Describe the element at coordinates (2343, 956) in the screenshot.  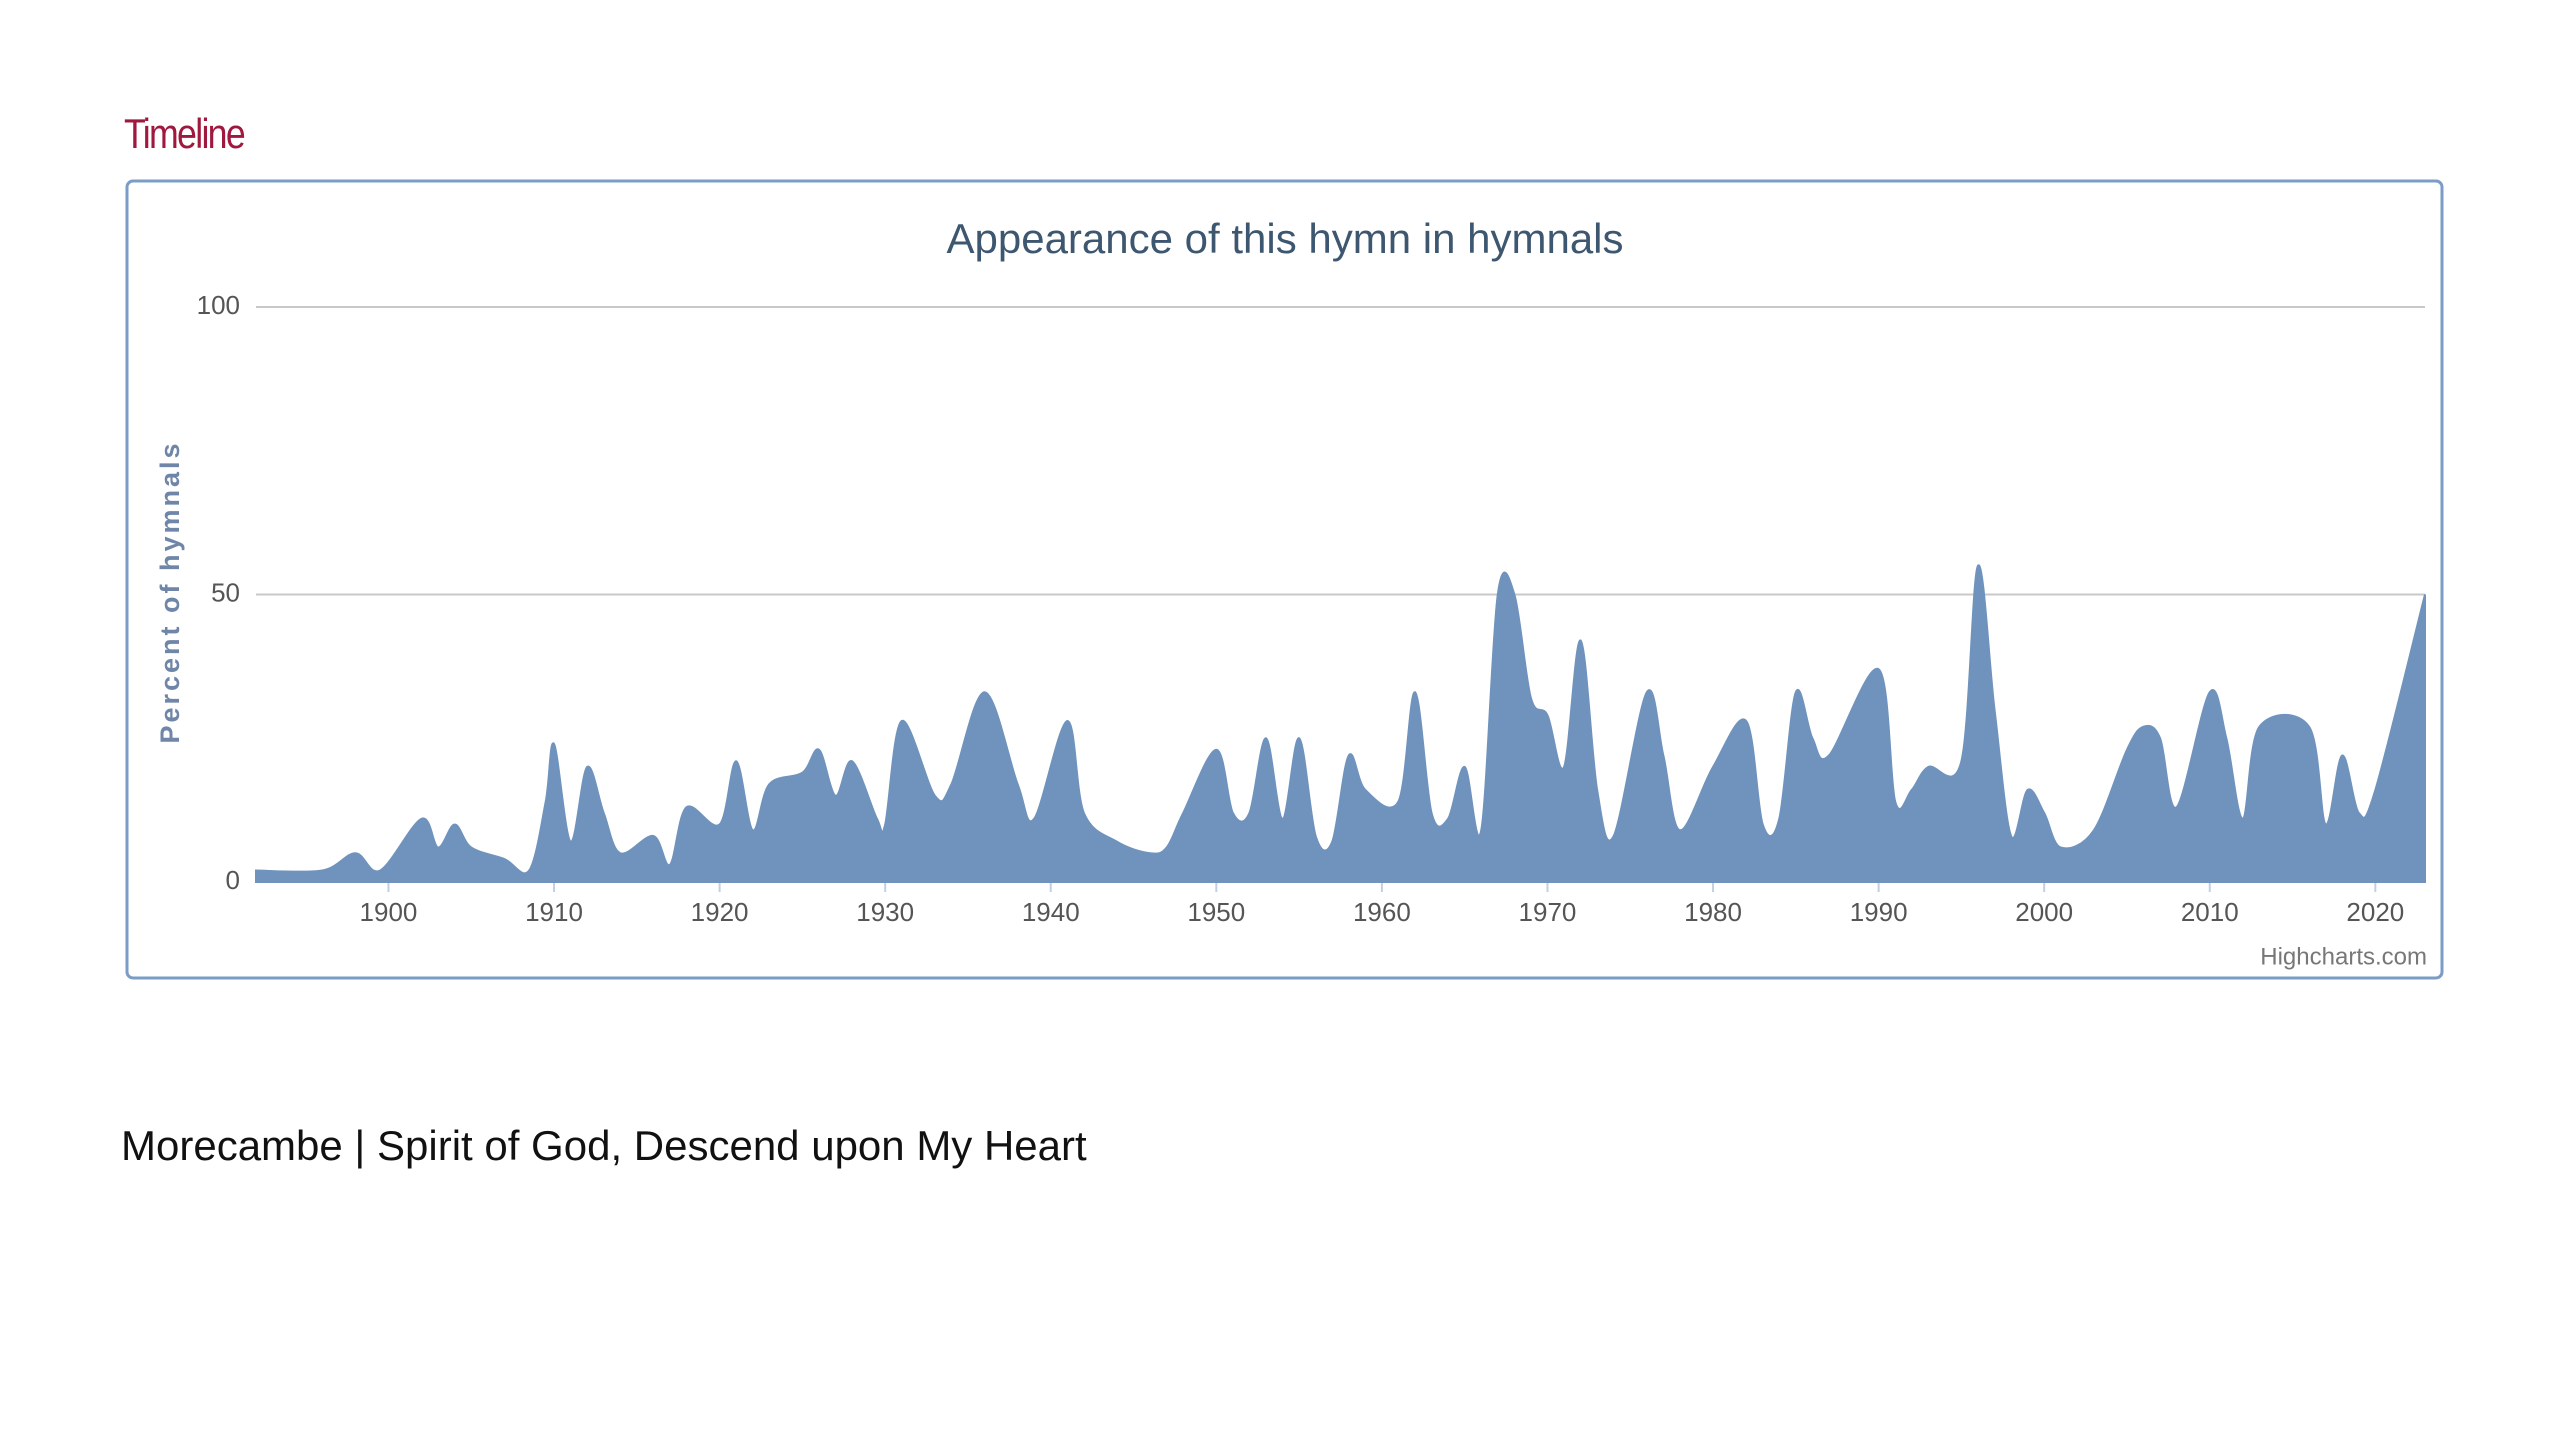
I see `credit: Highcharts.com` at that location.